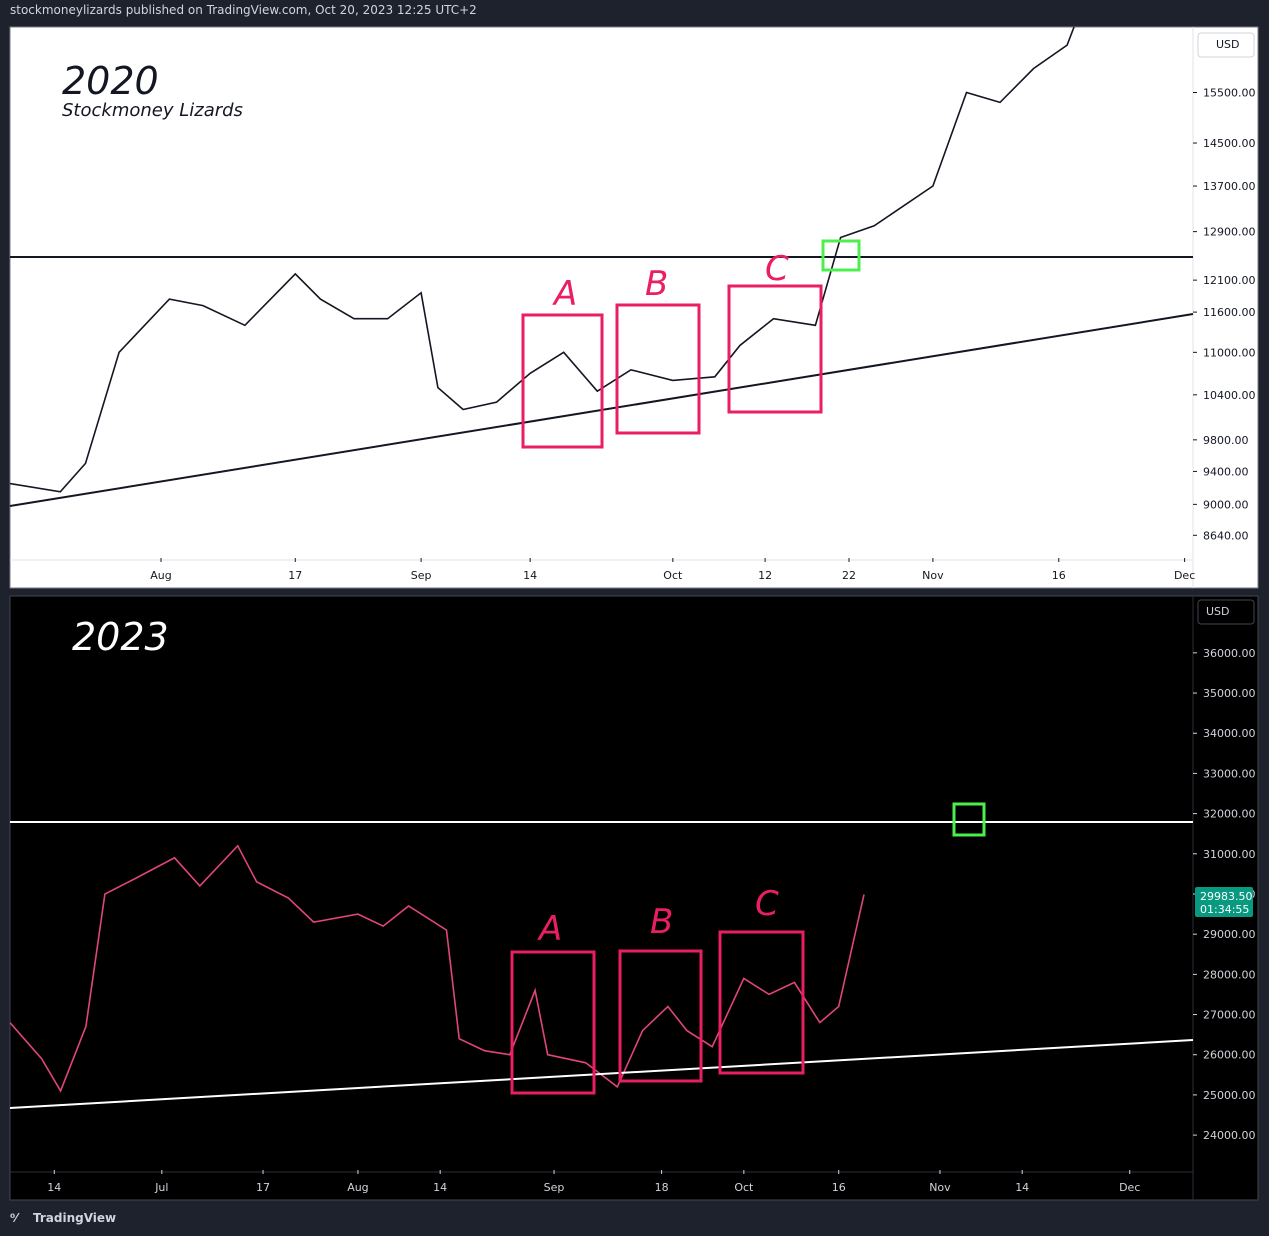  I want to click on countdown: 01:34:55, so click(1224, 909).